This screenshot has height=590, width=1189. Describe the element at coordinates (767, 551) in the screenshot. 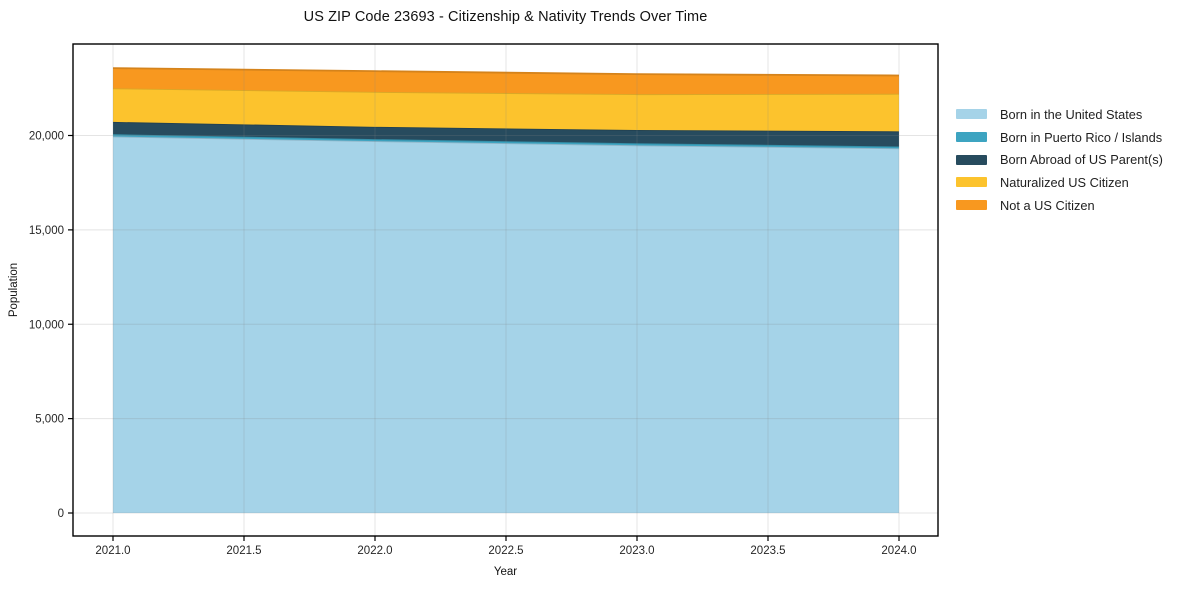

I see `x-tick-label: 2023.5` at that location.